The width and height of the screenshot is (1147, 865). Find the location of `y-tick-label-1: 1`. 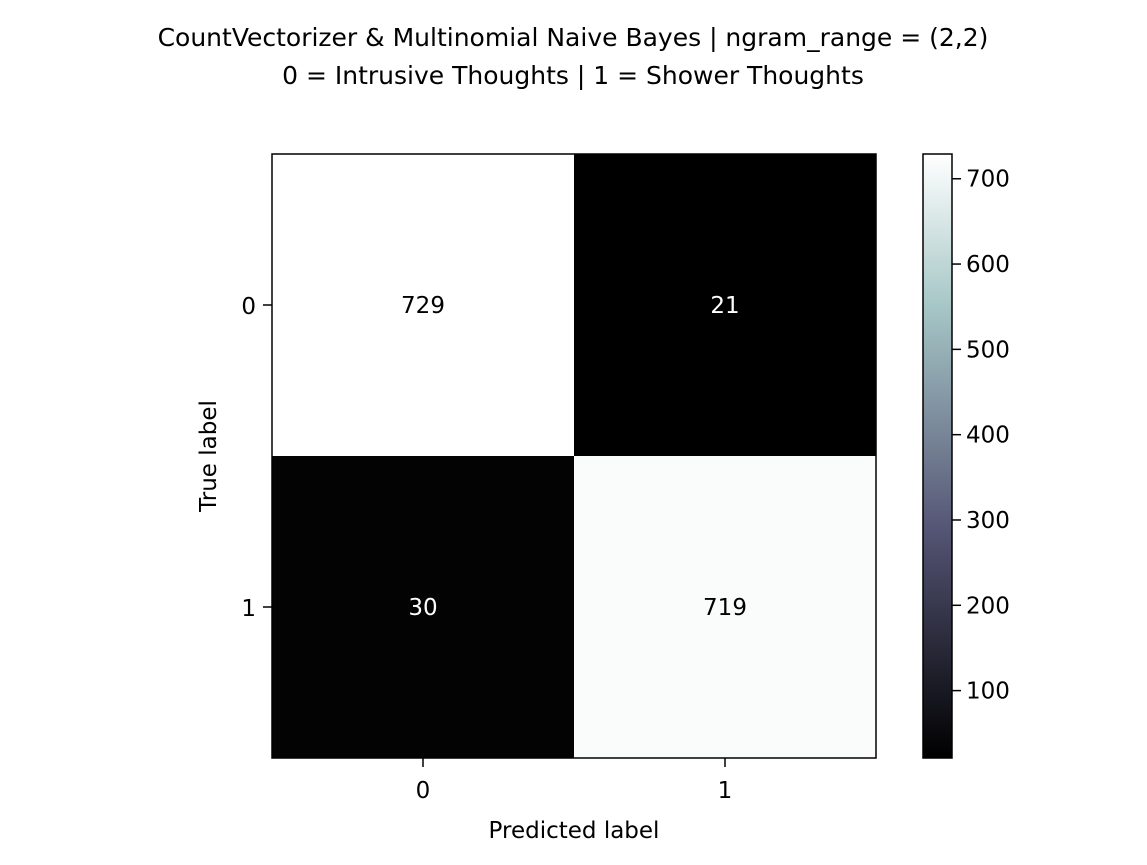

y-tick-label-1: 1 is located at coordinates (248, 609).